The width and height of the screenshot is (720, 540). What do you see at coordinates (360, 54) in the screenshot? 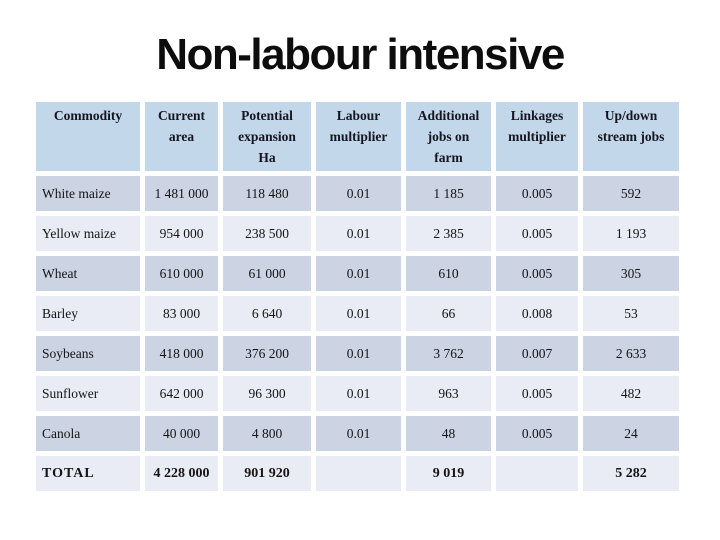
I see `slide-title: Non-labour intensive` at bounding box center [360, 54].